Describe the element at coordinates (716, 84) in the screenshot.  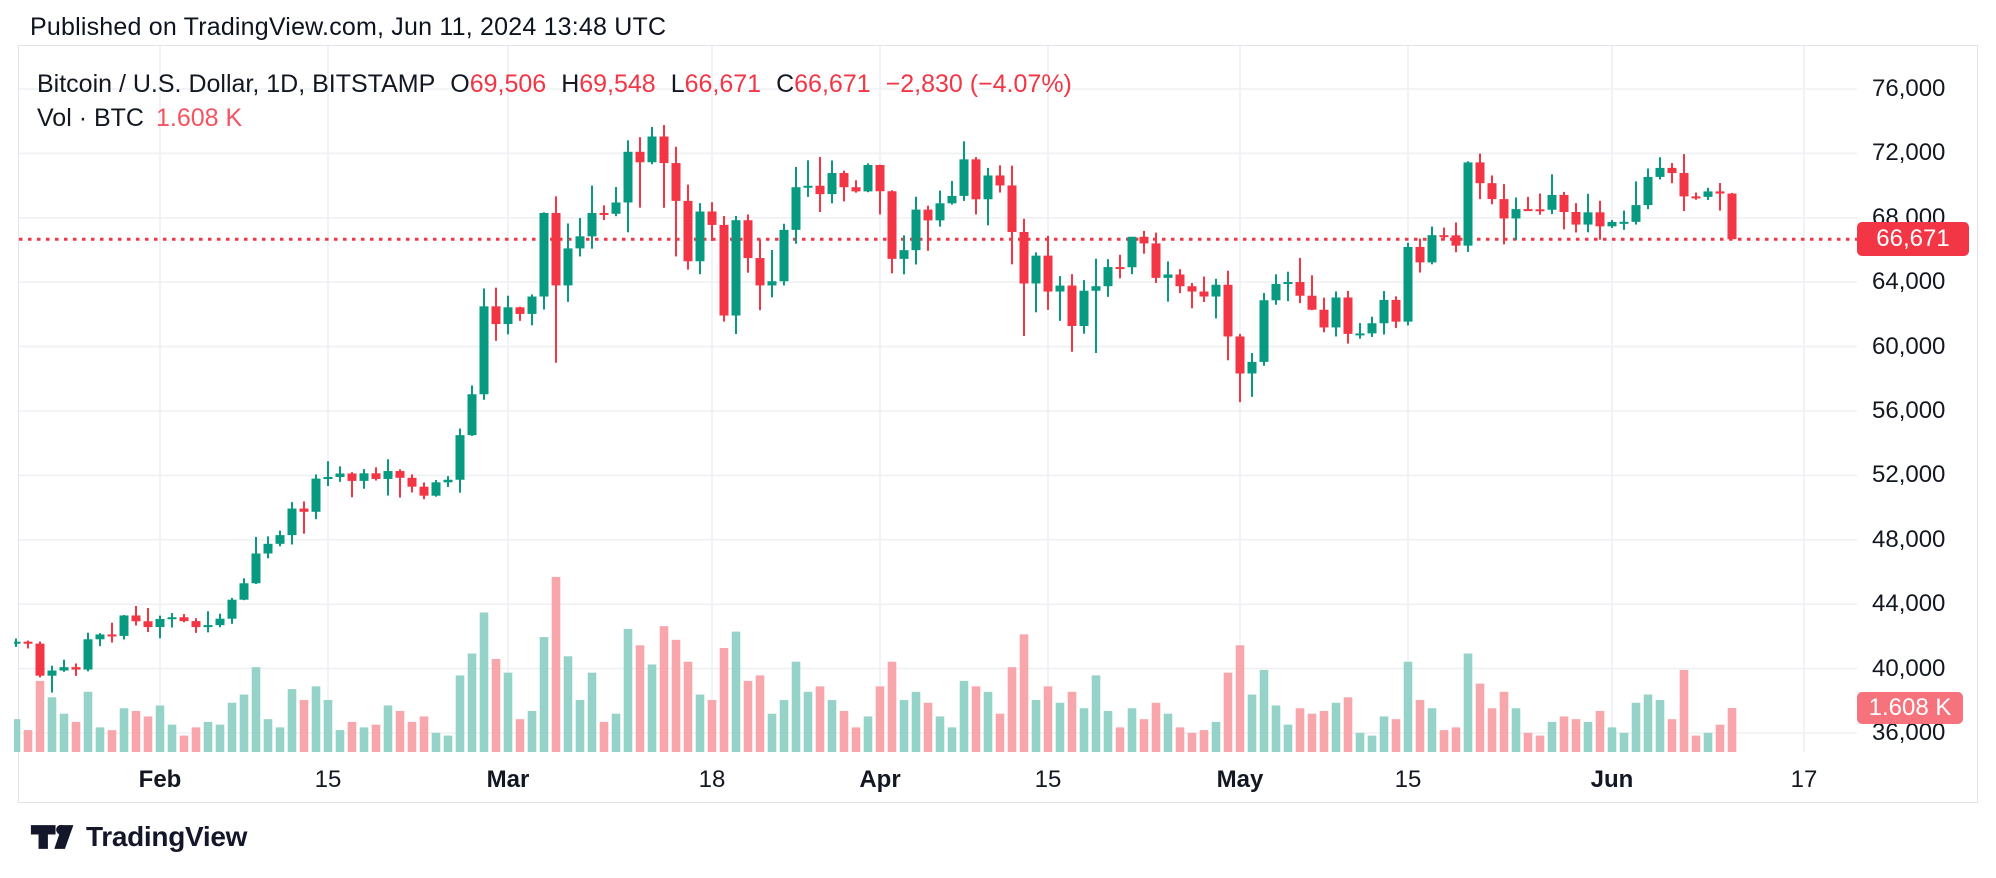
I see `ohlc-low: L66,671` at that location.